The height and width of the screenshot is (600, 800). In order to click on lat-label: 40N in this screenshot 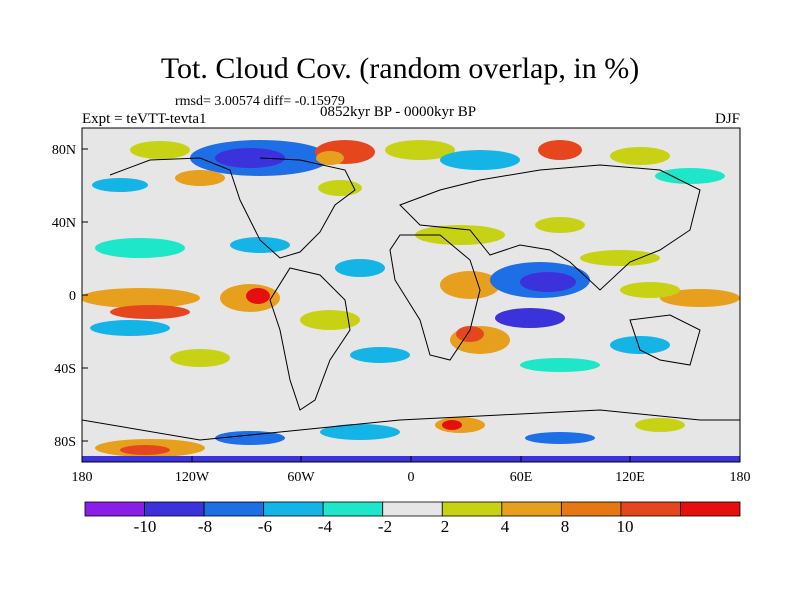, I will do `click(64, 223)`.